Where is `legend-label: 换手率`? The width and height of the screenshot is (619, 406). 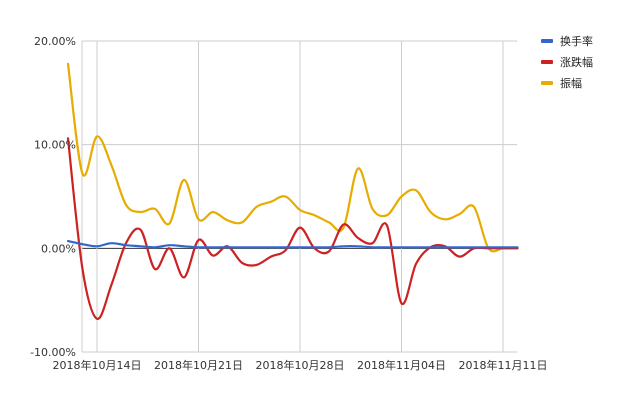 legend-label: 换手率 is located at coordinates (576, 41).